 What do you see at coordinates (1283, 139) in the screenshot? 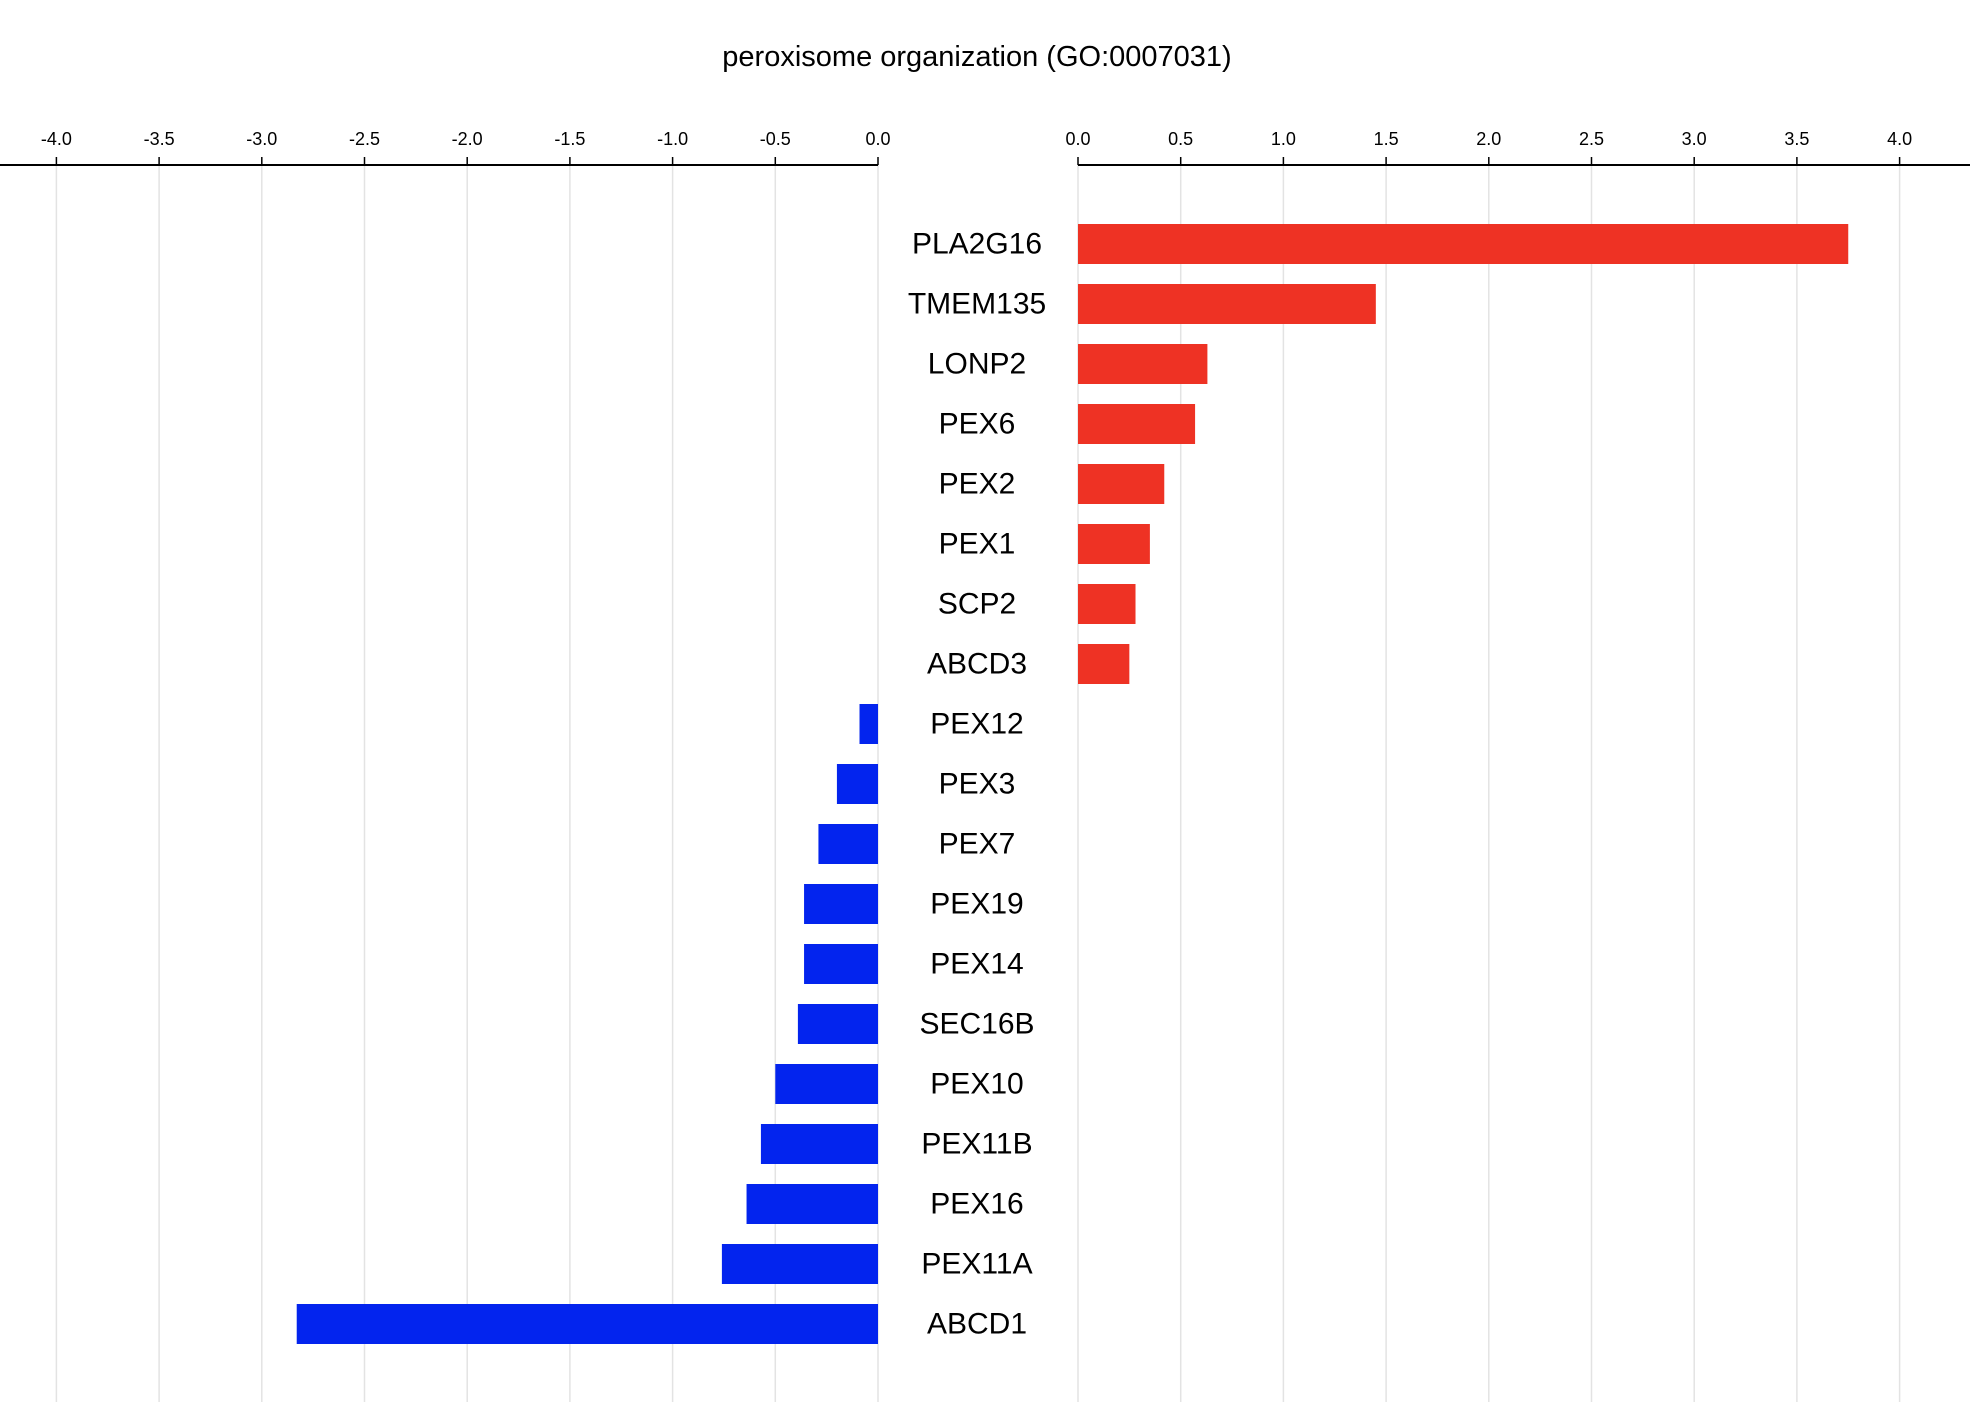
I see `positive-axis-tick-label: 1.0` at bounding box center [1283, 139].